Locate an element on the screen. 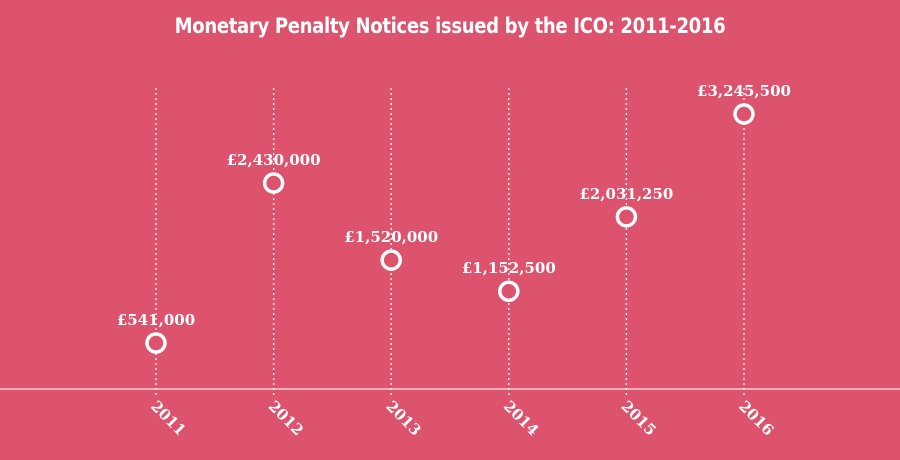 Image resolution: width=900 pixels, height=460 pixels. value-label-2013: £1,520,000 is located at coordinates (391, 237).